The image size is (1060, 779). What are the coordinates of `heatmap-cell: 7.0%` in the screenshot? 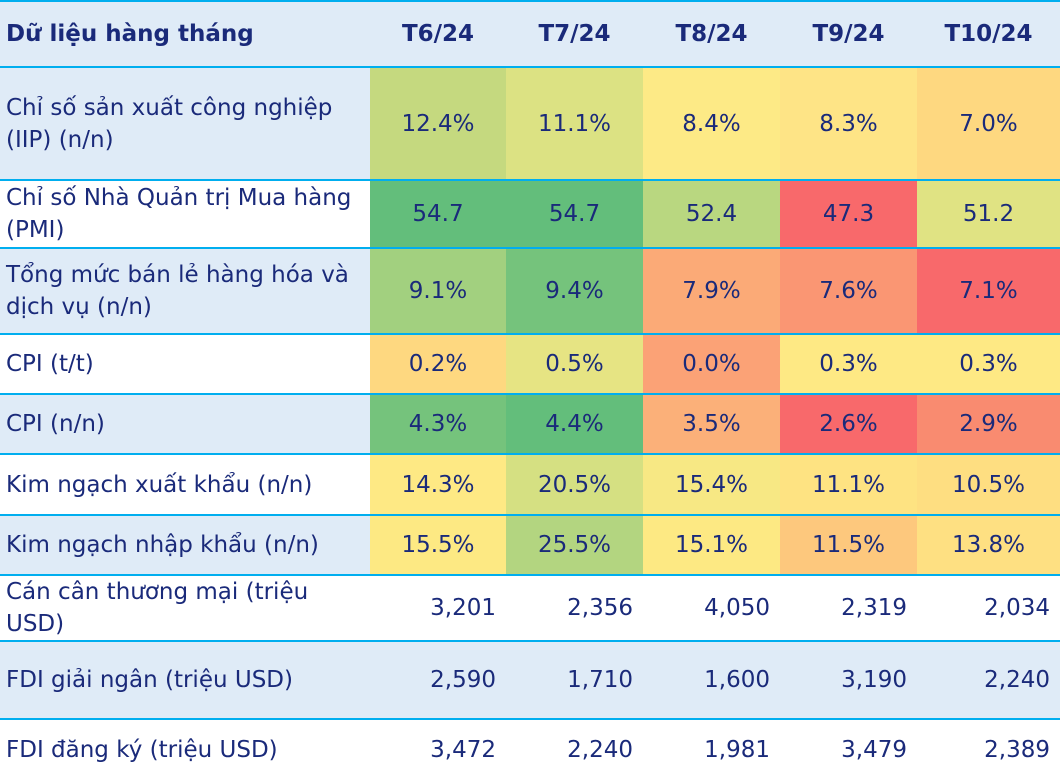 It's located at (988, 123).